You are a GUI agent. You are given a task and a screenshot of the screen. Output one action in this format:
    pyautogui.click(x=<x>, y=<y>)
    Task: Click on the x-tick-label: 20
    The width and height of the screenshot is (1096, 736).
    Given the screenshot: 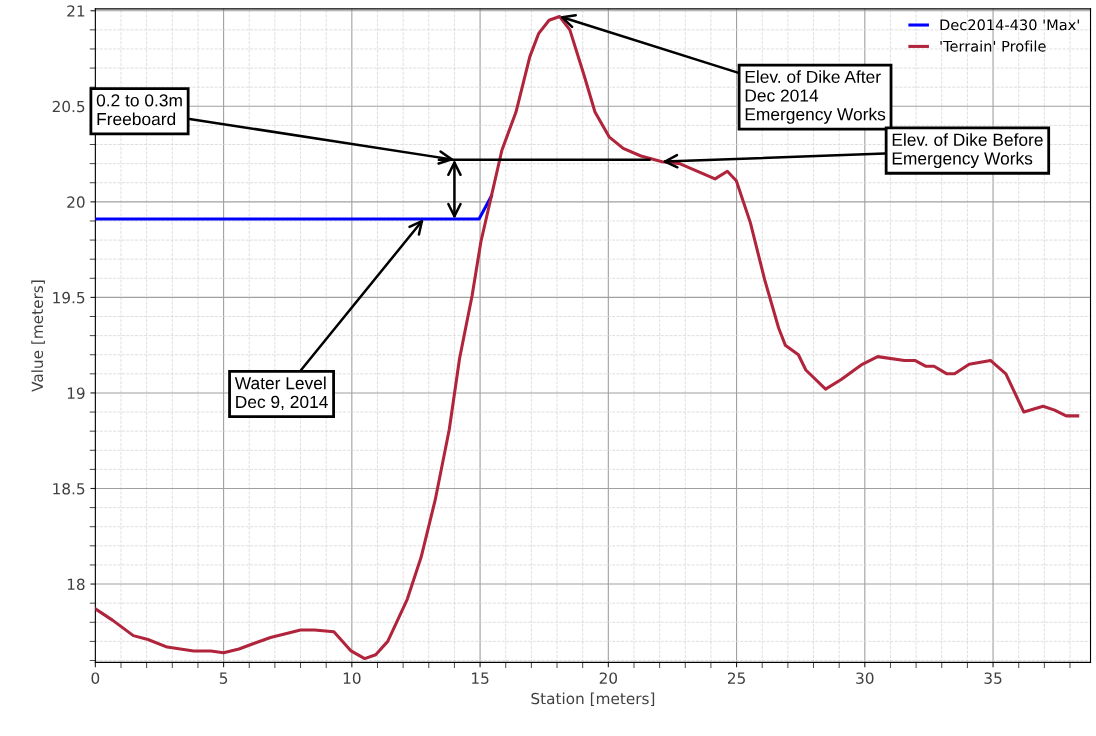 What is the action you would take?
    pyautogui.click(x=608, y=678)
    